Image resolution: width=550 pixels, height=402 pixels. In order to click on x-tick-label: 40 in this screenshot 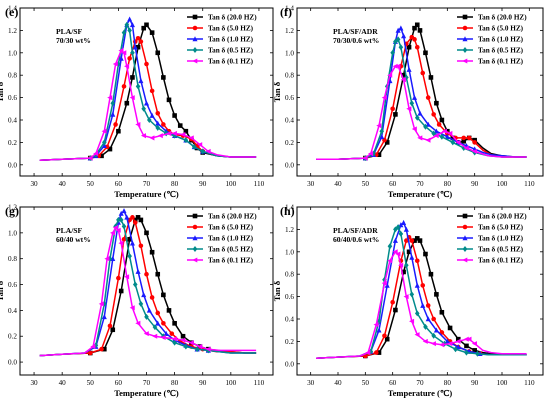, I will do `click(63, 184)`.